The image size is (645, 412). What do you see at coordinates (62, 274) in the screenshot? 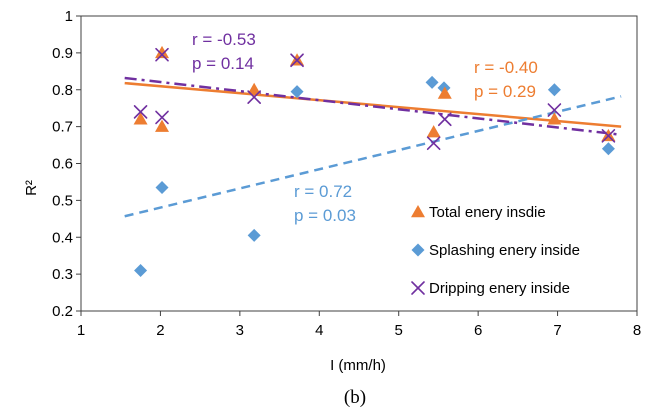
I see `y-tick-label: 0.3` at bounding box center [62, 274].